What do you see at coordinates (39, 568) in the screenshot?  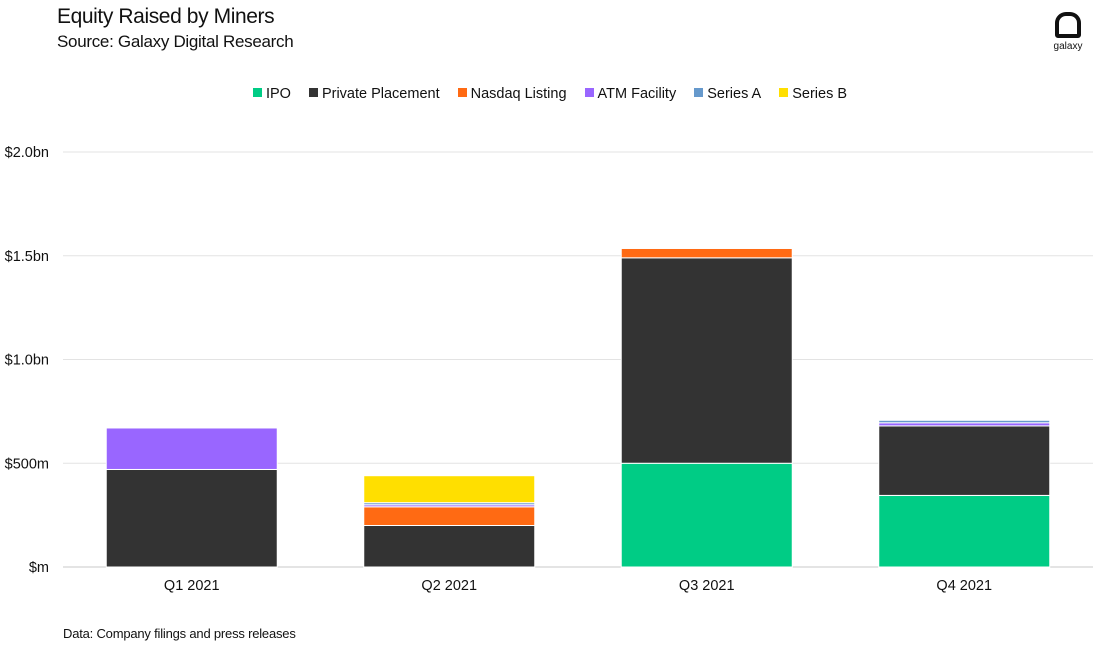 I see `y-tick-label: $m` at bounding box center [39, 568].